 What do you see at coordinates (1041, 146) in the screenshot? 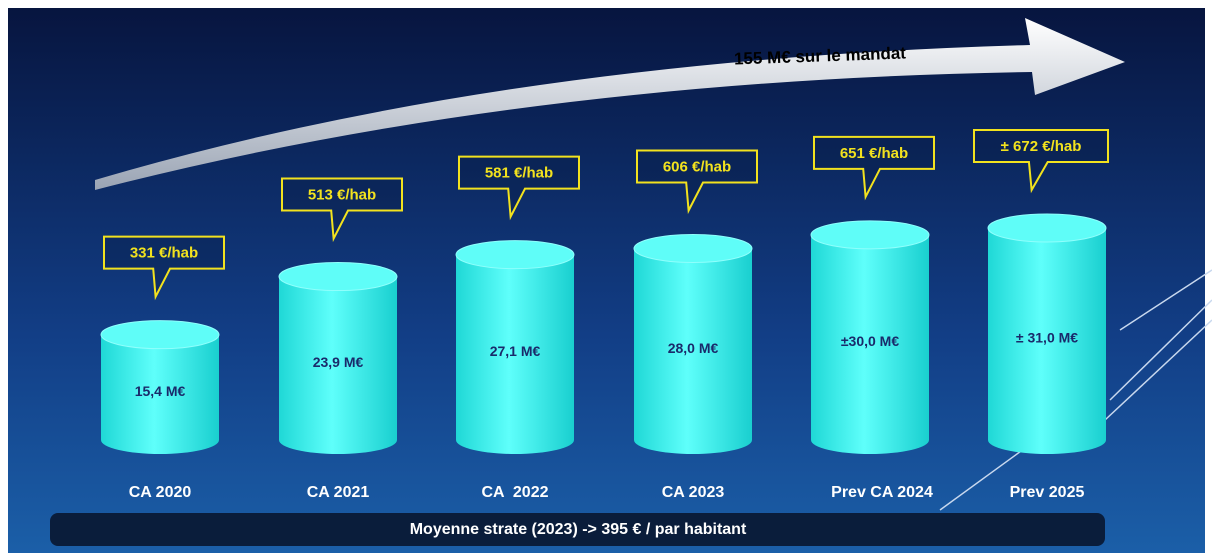
I see `callout-label: ± 672 €/hab` at bounding box center [1041, 146].